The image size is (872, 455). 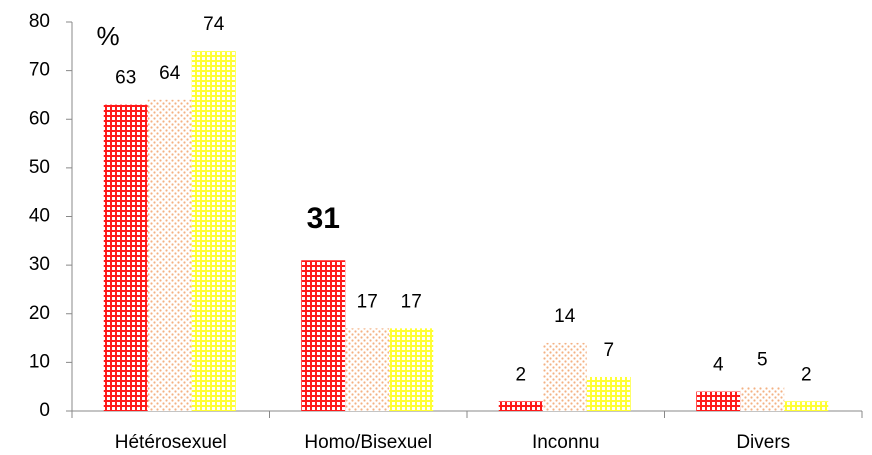 I want to click on data-label: 14, so click(x=565, y=316).